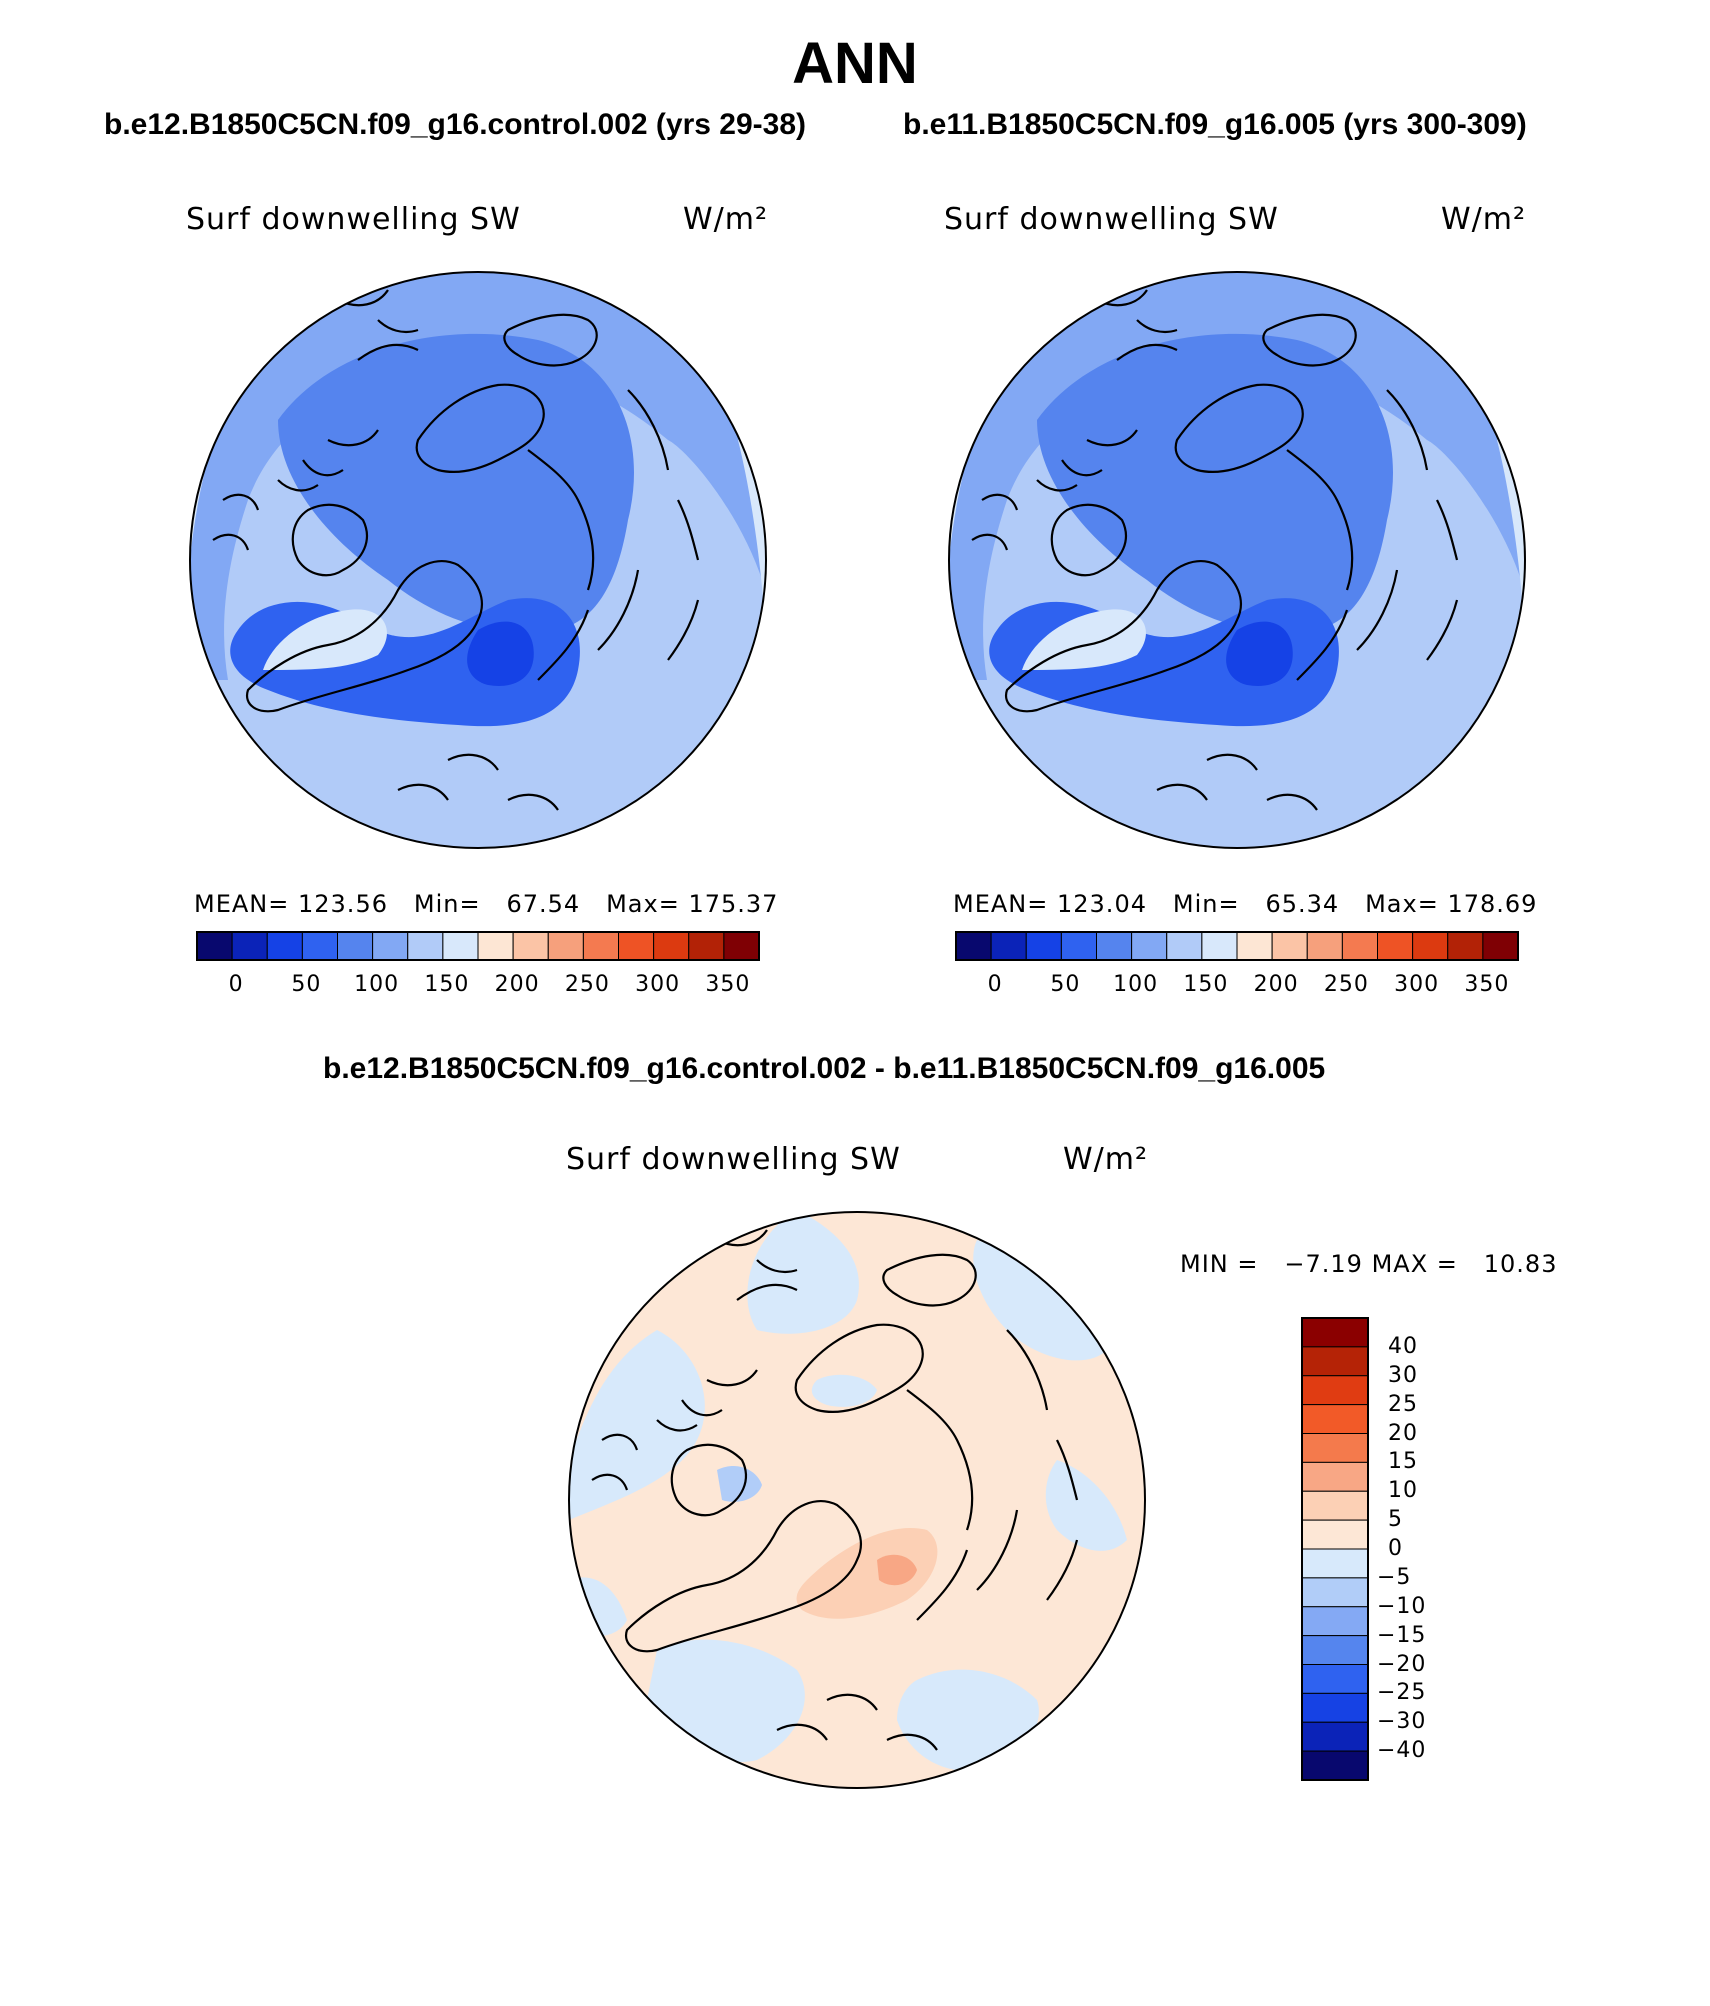 This screenshot has height=2006, width=1710. What do you see at coordinates (1106, 1159) in the screenshot?
I see `difference-units-label: W/m²` at bounding box center [1106, 1159].